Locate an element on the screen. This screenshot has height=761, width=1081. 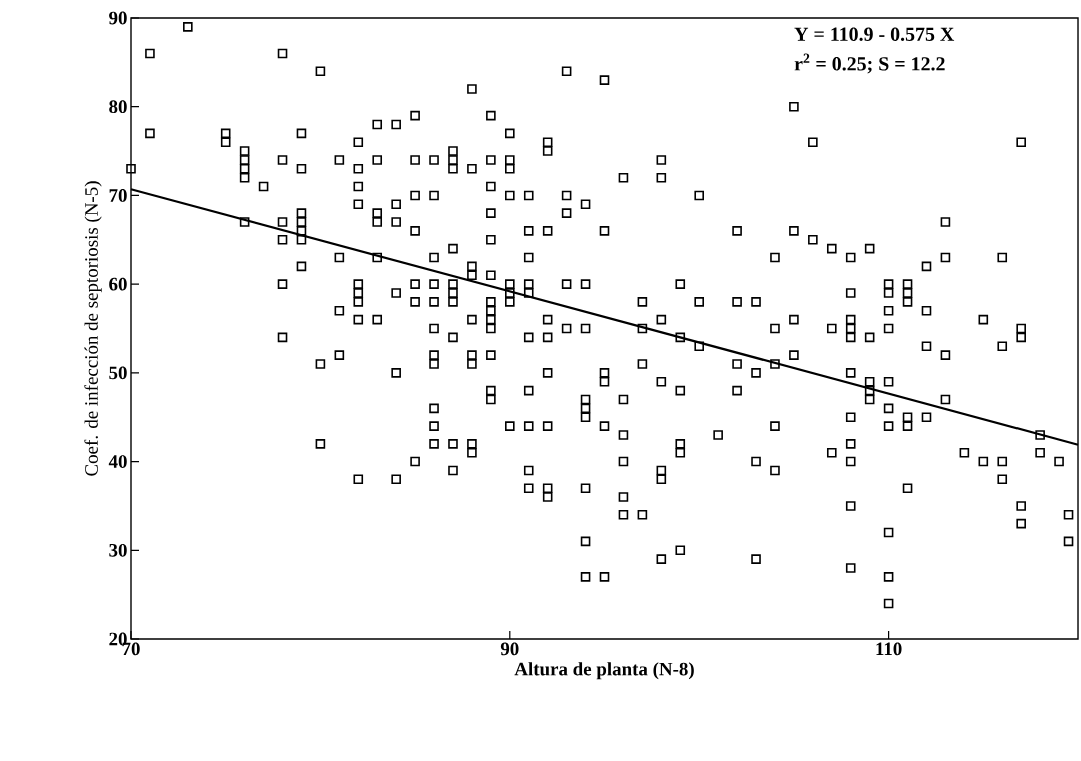
y-axis-title: Coef. de infección de septoriosis (N-5) is located at coordinates (93, 328).